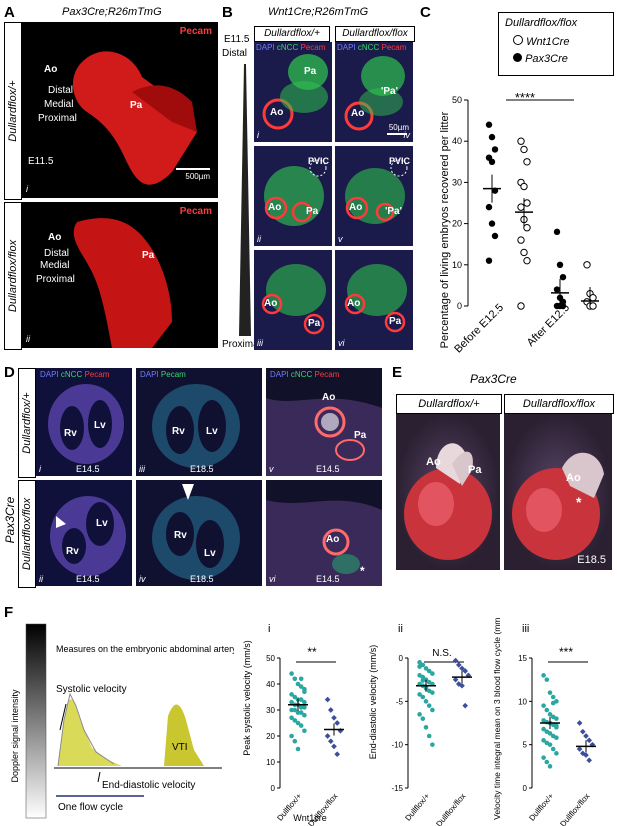 The width and height of the screenshot is (617, 826). What do you see at coordinates (9, 12) in the screenshot?
I see `panel-a-letter: A` at bounding box center [9, 12].